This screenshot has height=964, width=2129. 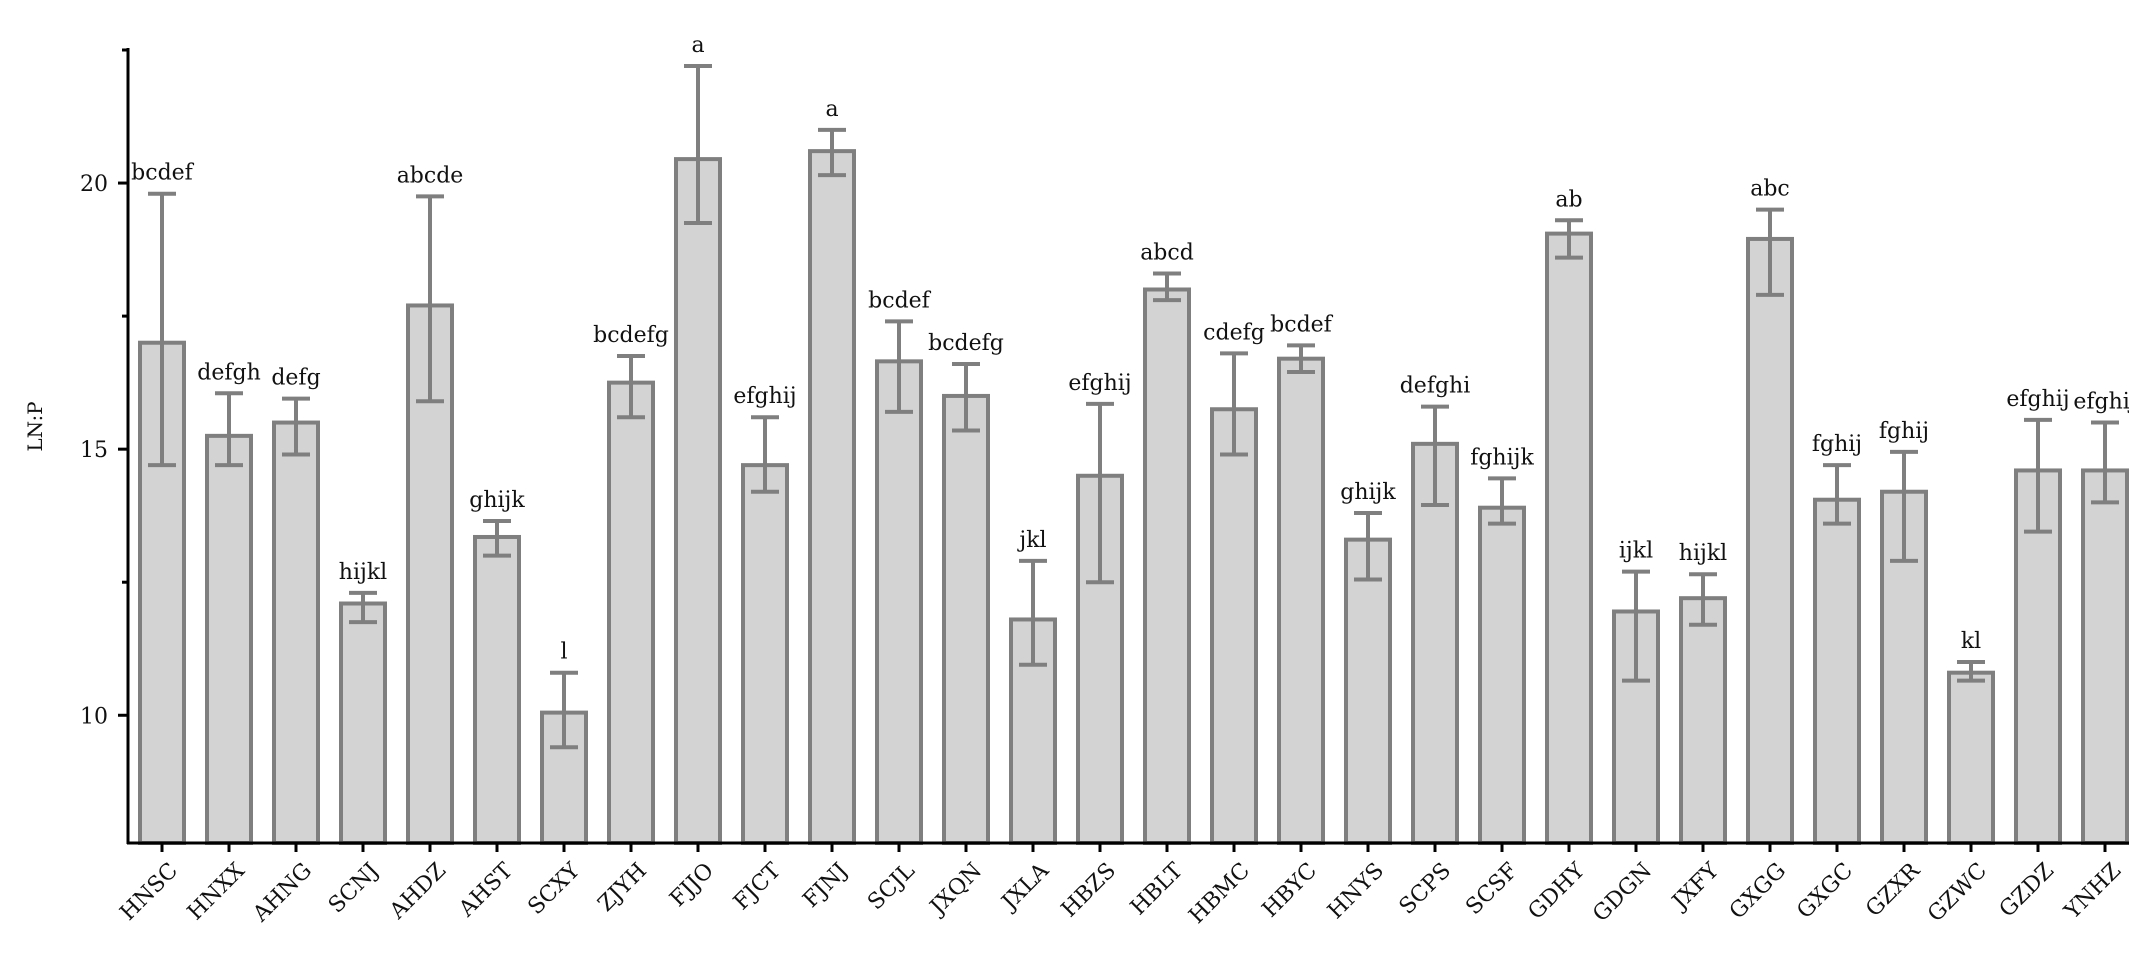 I want to click on category-label-hnxx: HNXX, so click(x=216, y=891).